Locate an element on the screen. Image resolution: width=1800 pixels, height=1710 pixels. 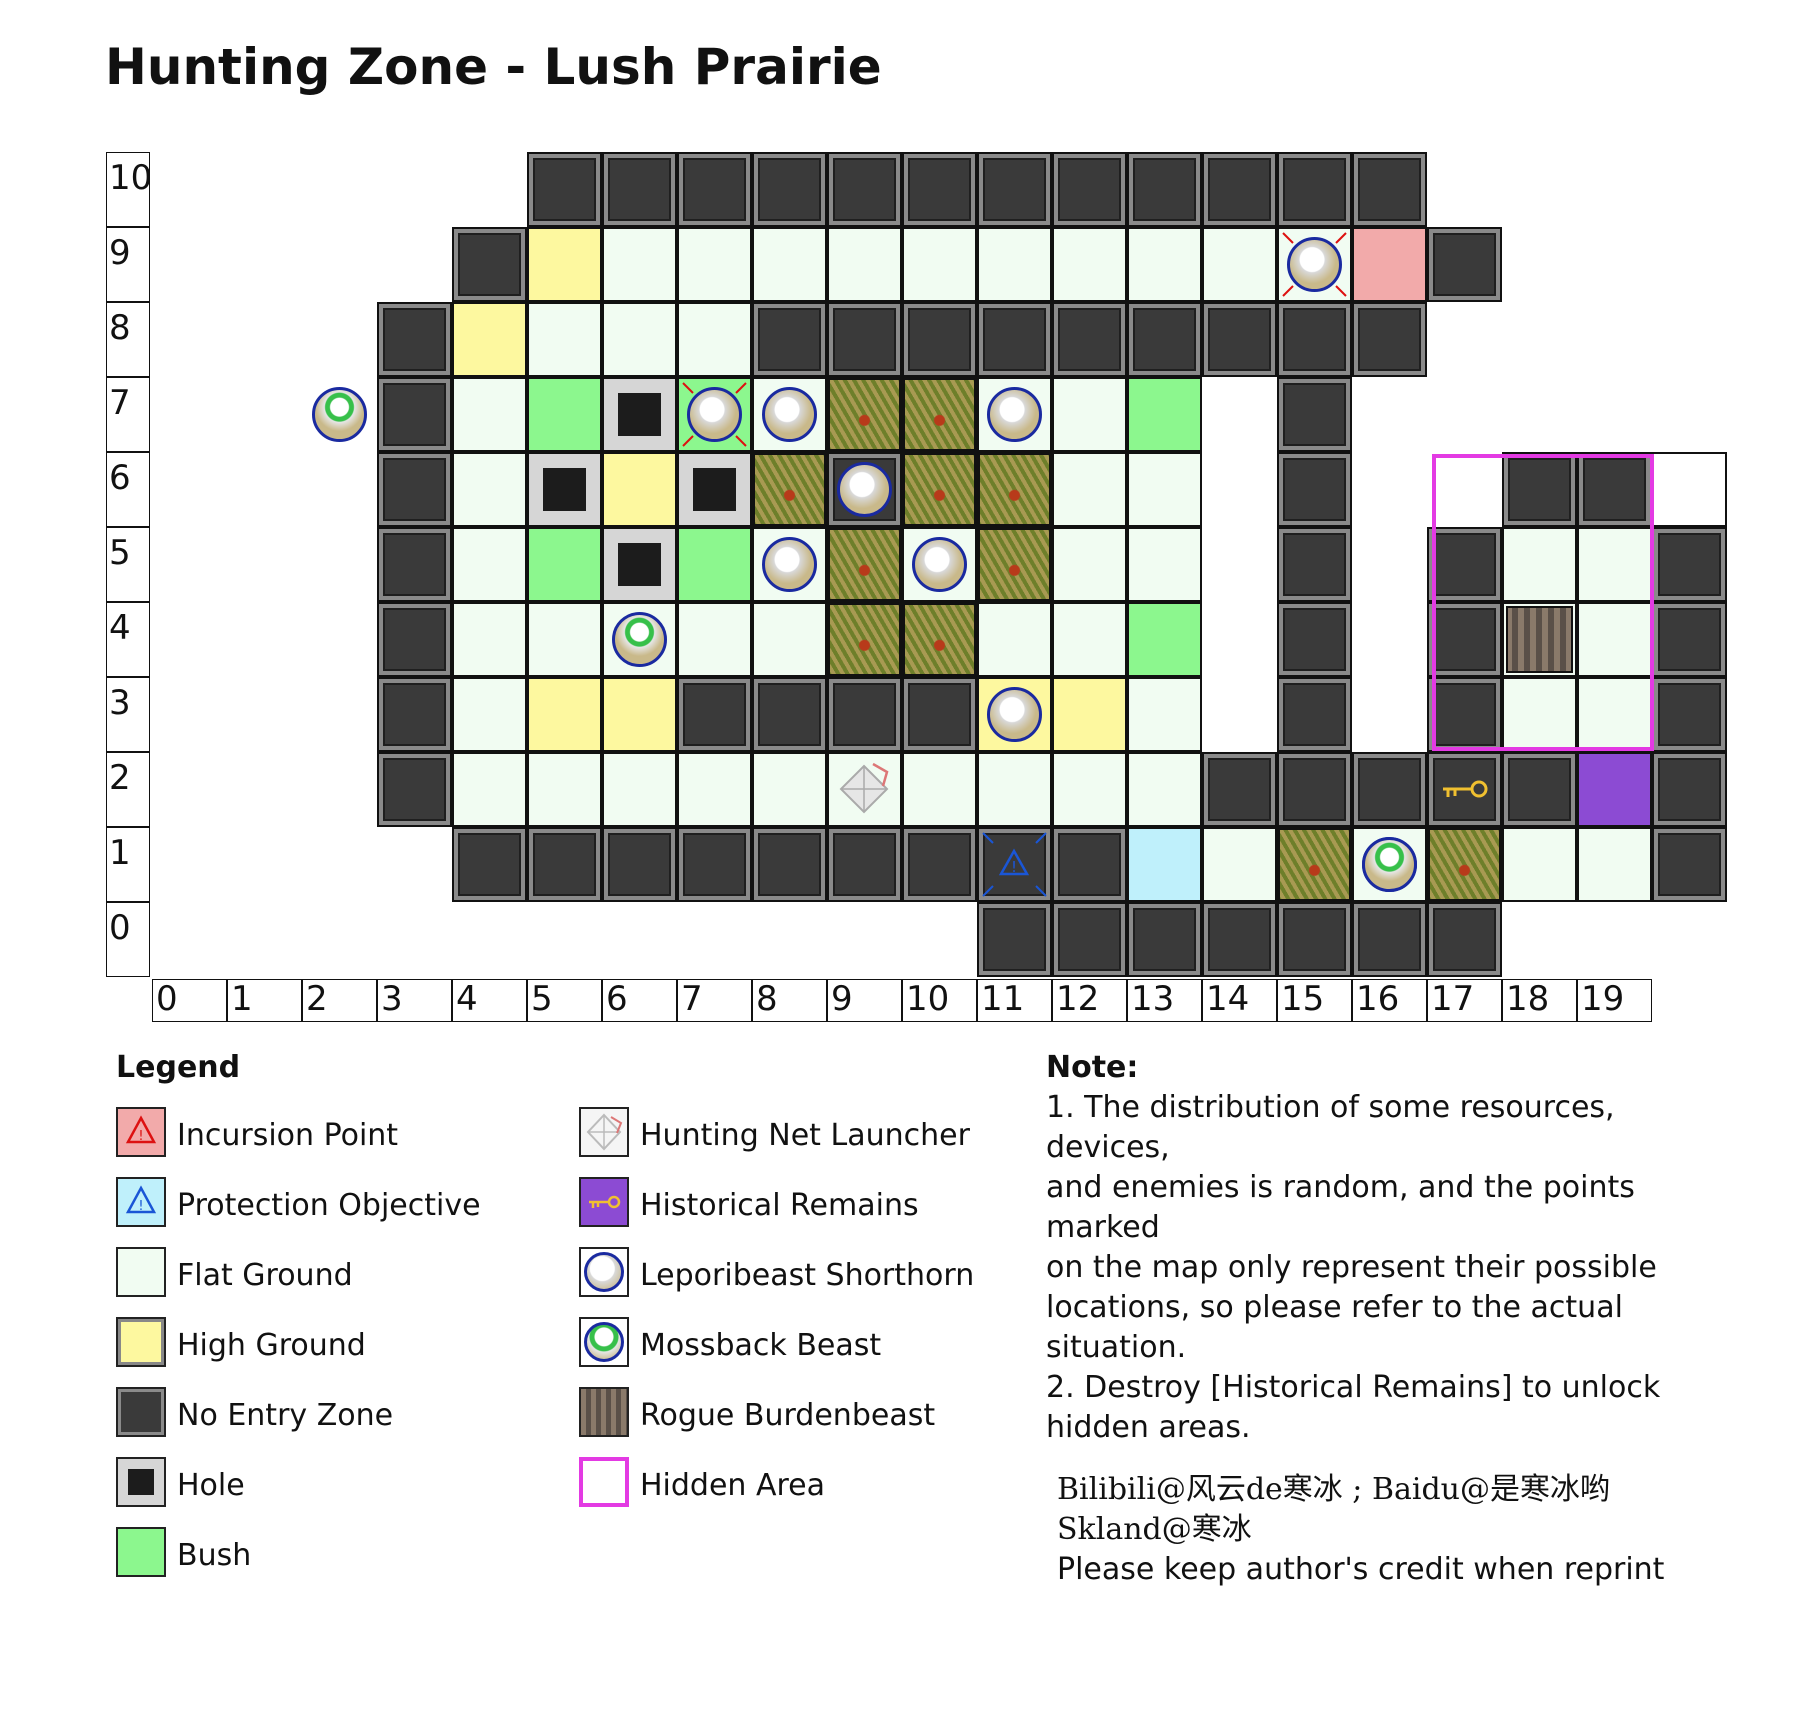
x-axis-label: 10 is located at coordinates (939, 1000).